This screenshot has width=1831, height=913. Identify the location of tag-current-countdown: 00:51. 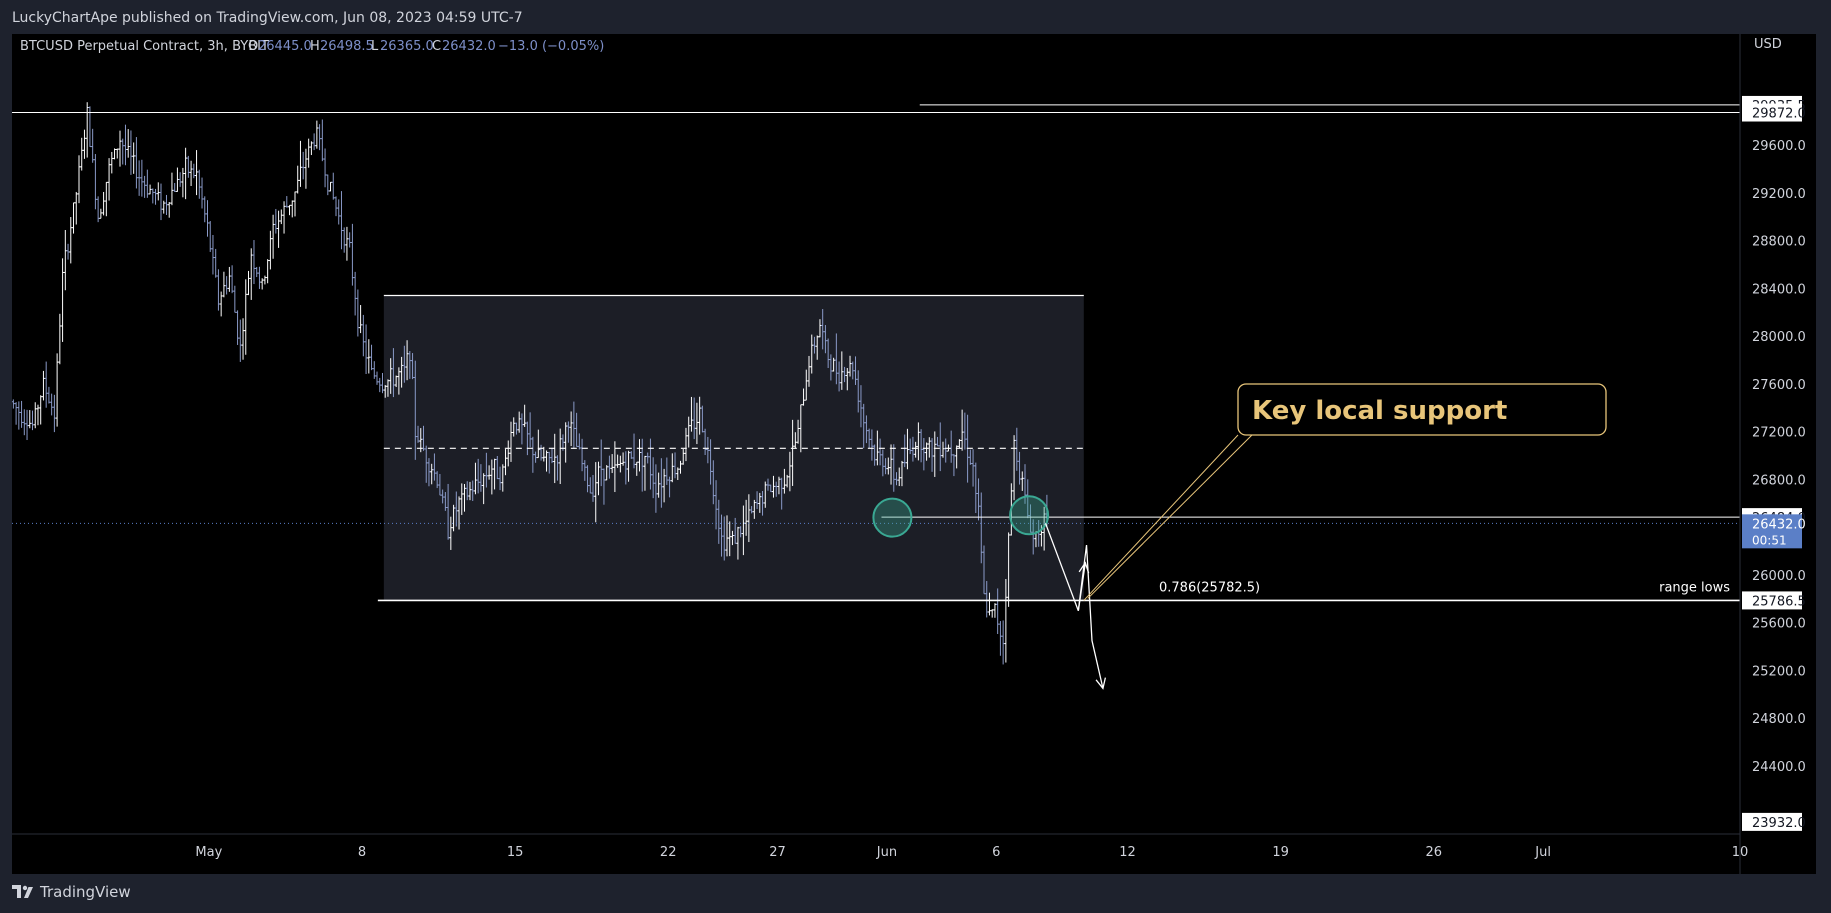
(1769, 540).